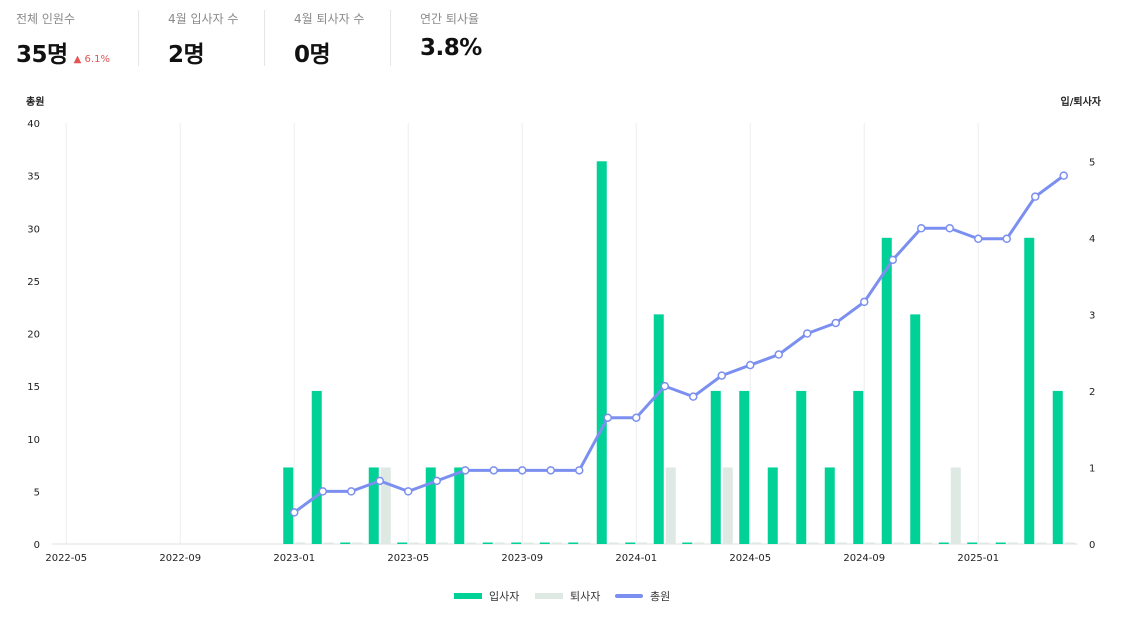 The width and height of the screenshot is (1129, 622). I want to click on kpi-annual-turnover: 연간 퇴사율 3.8%, so click(451, 38).